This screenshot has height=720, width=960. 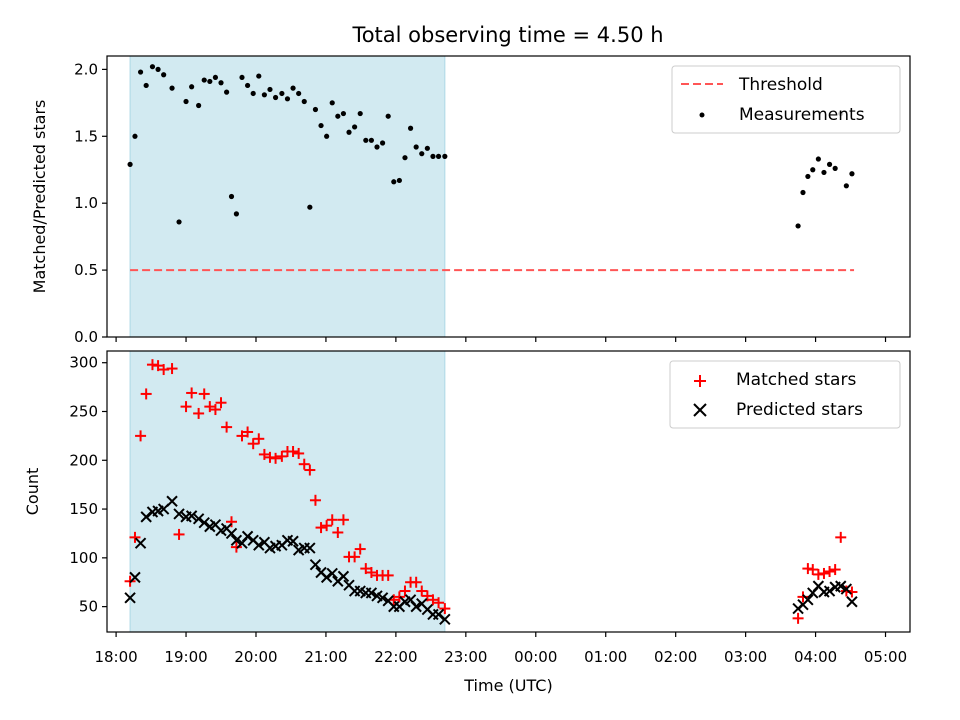 I want to click on matched-legend-swatch, so click(x=700, y=381).